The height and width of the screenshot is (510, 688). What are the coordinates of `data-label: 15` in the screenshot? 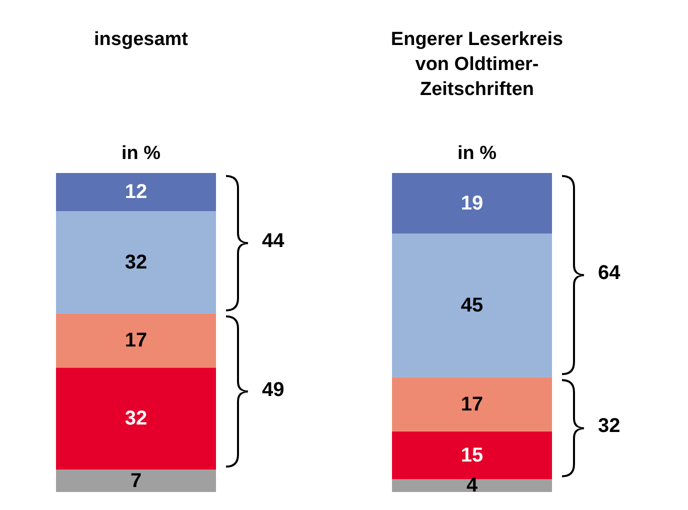 It's located at (472, 455).